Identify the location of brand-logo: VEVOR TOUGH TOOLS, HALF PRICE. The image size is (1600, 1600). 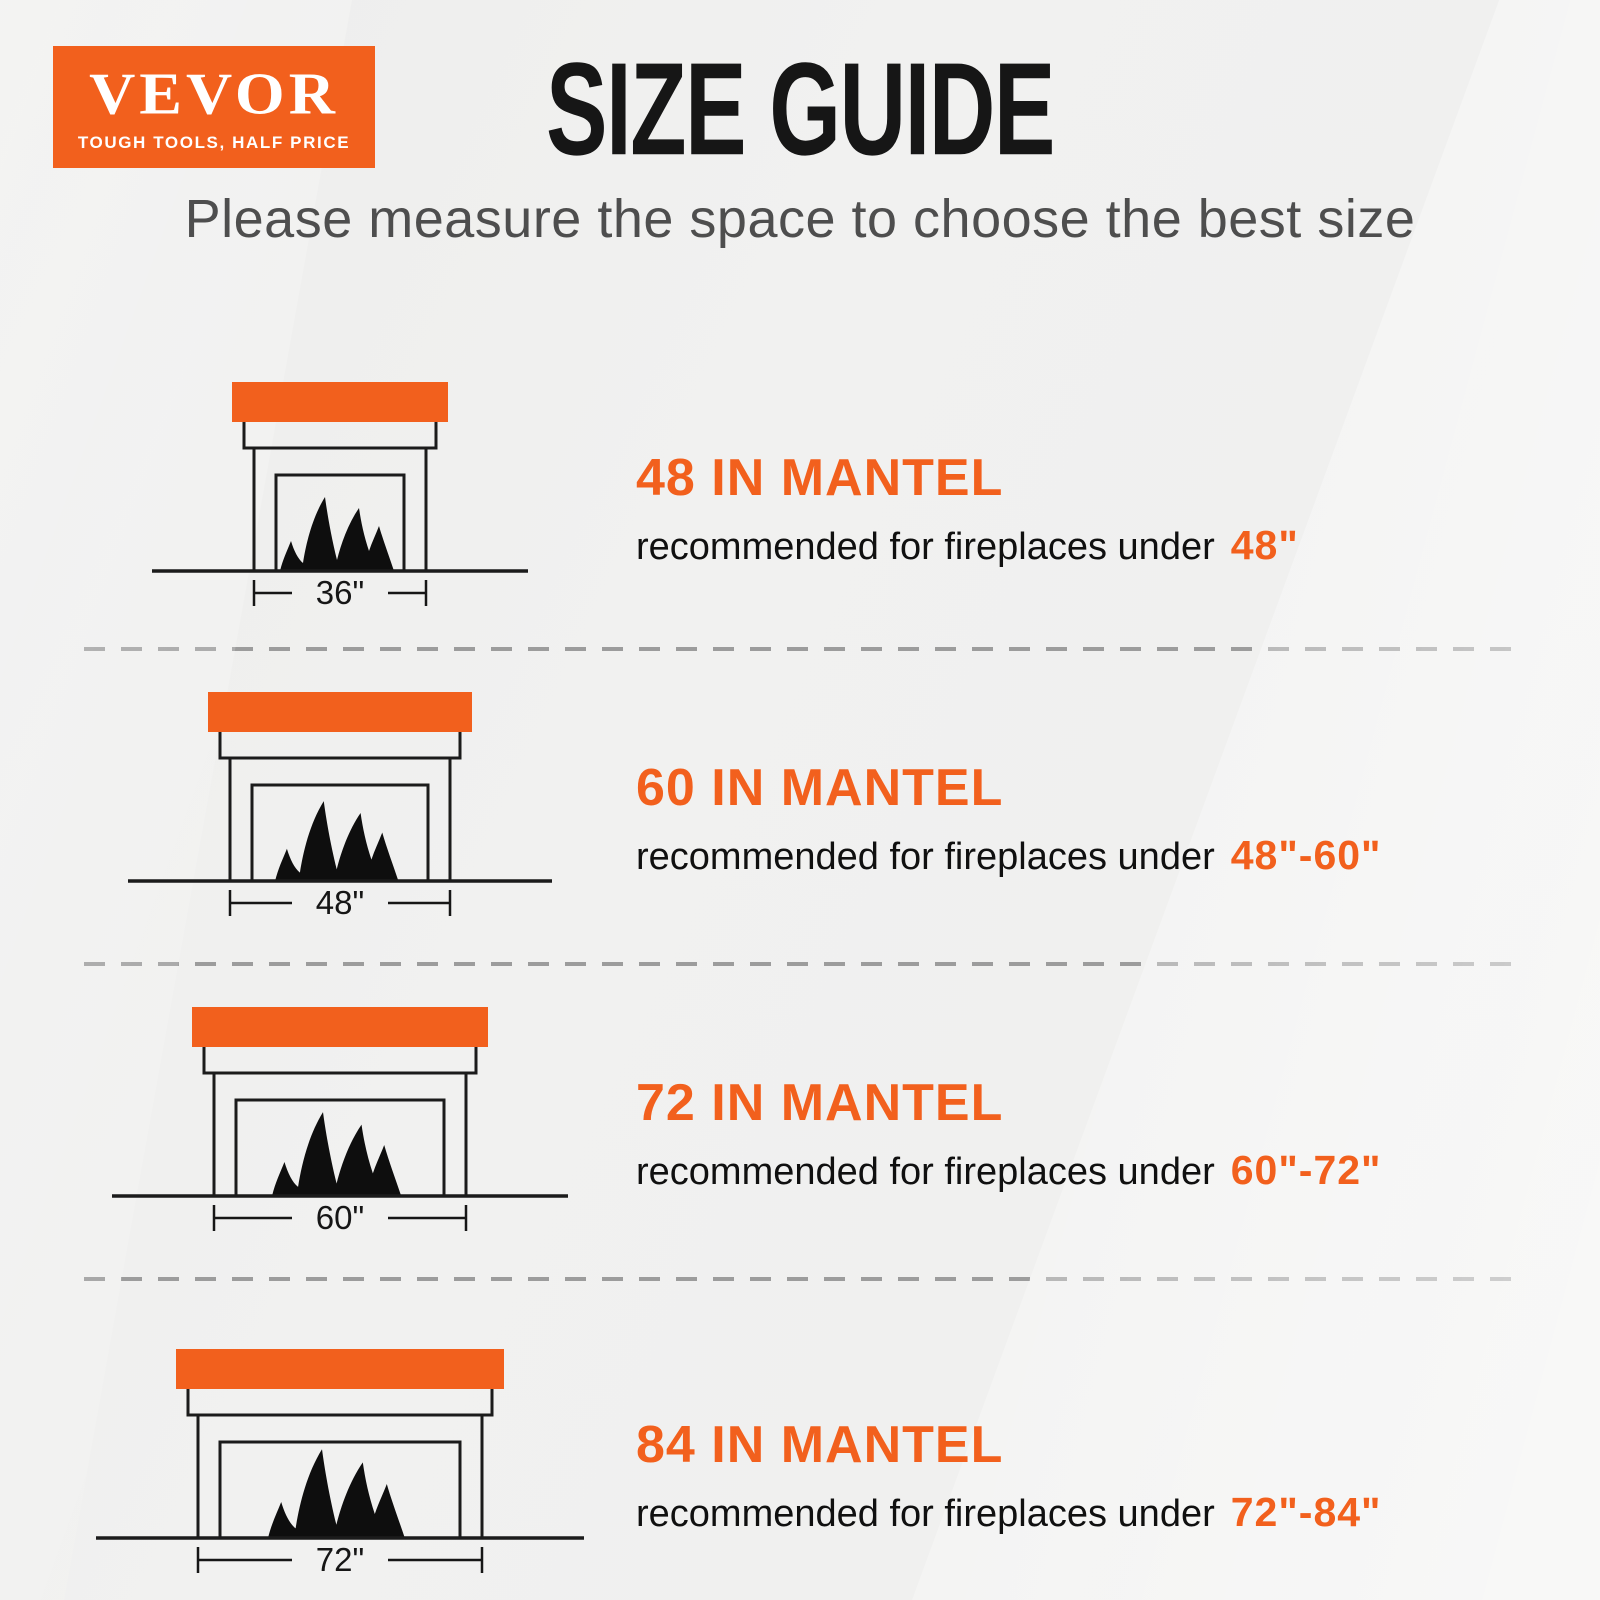
(214, 107).